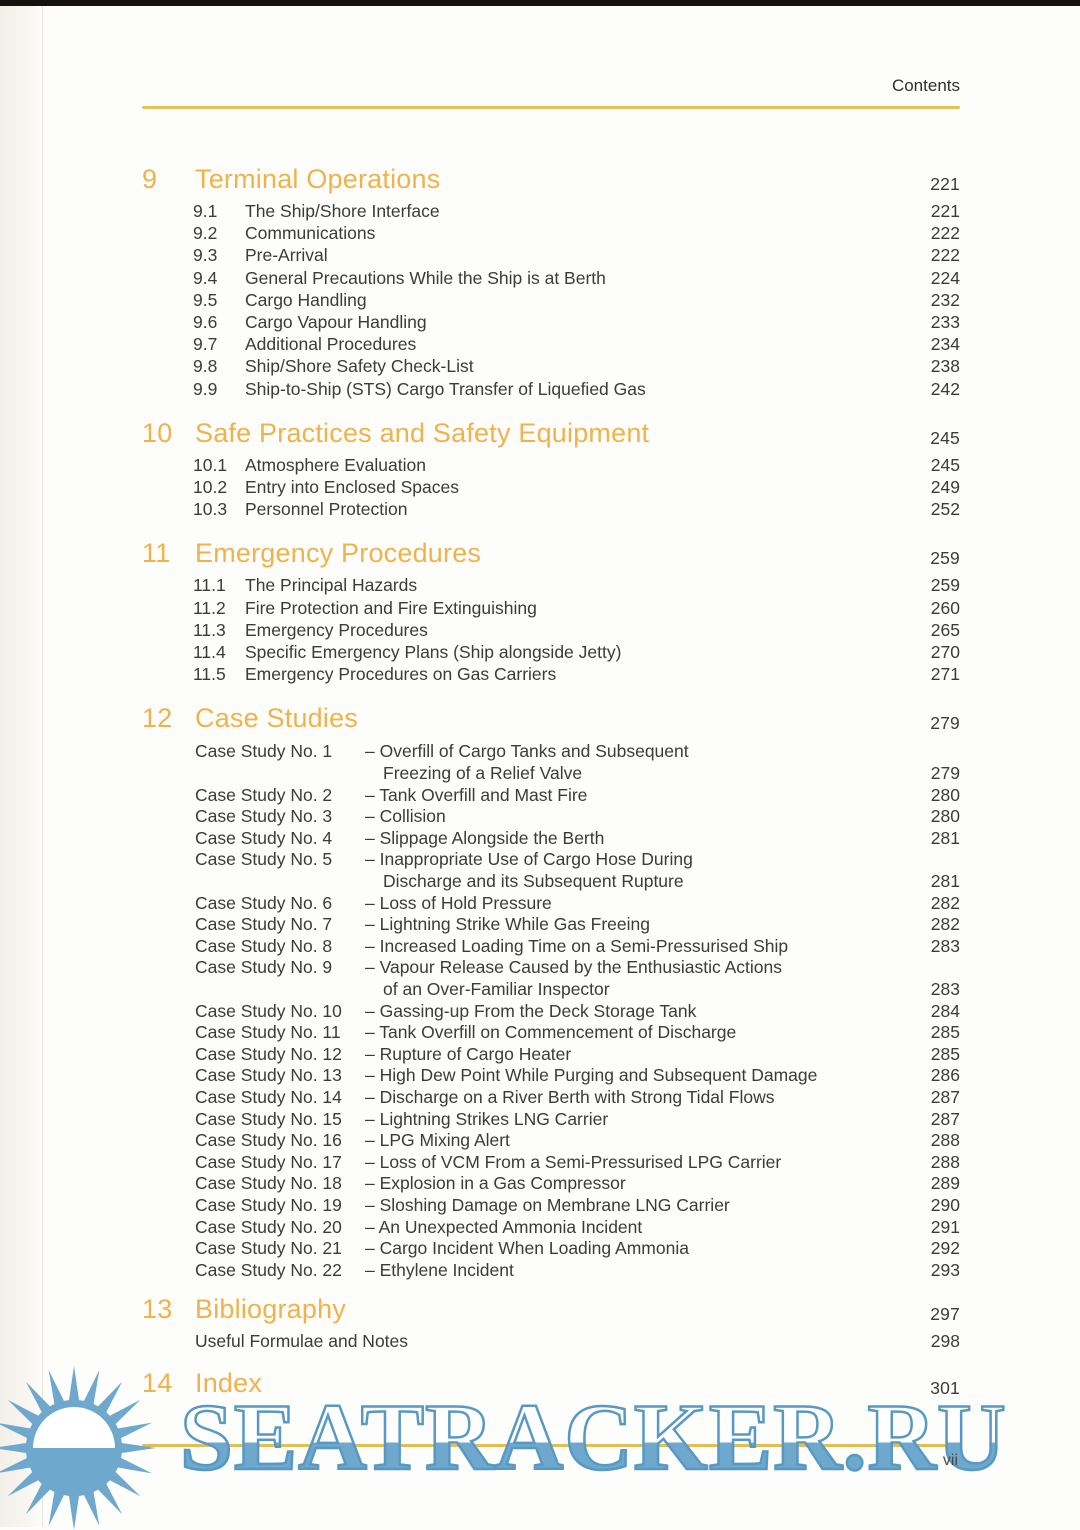  Describe the element at coordinates (268, 1118) in the screenshot. I see `case-study-label: Case Study No. 15` at that location.